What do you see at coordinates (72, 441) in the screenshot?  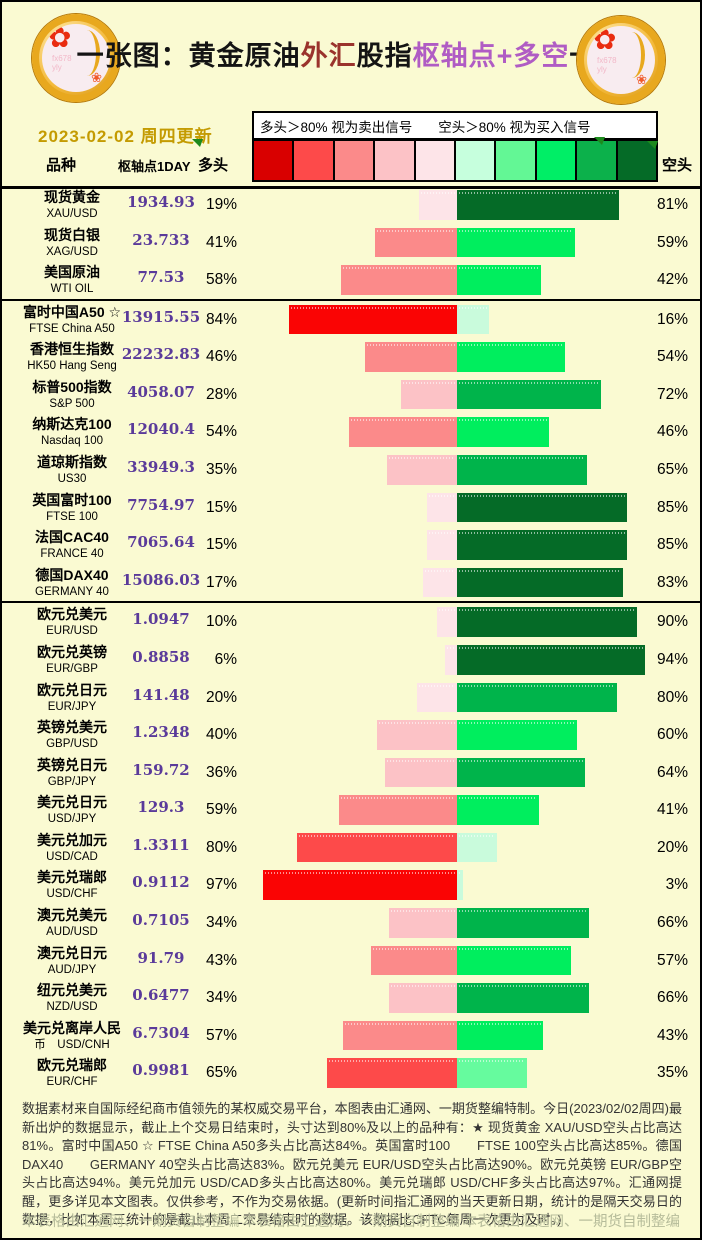 I see `instrument-code: Nasdaq 100` at bounding box center [72, 441].